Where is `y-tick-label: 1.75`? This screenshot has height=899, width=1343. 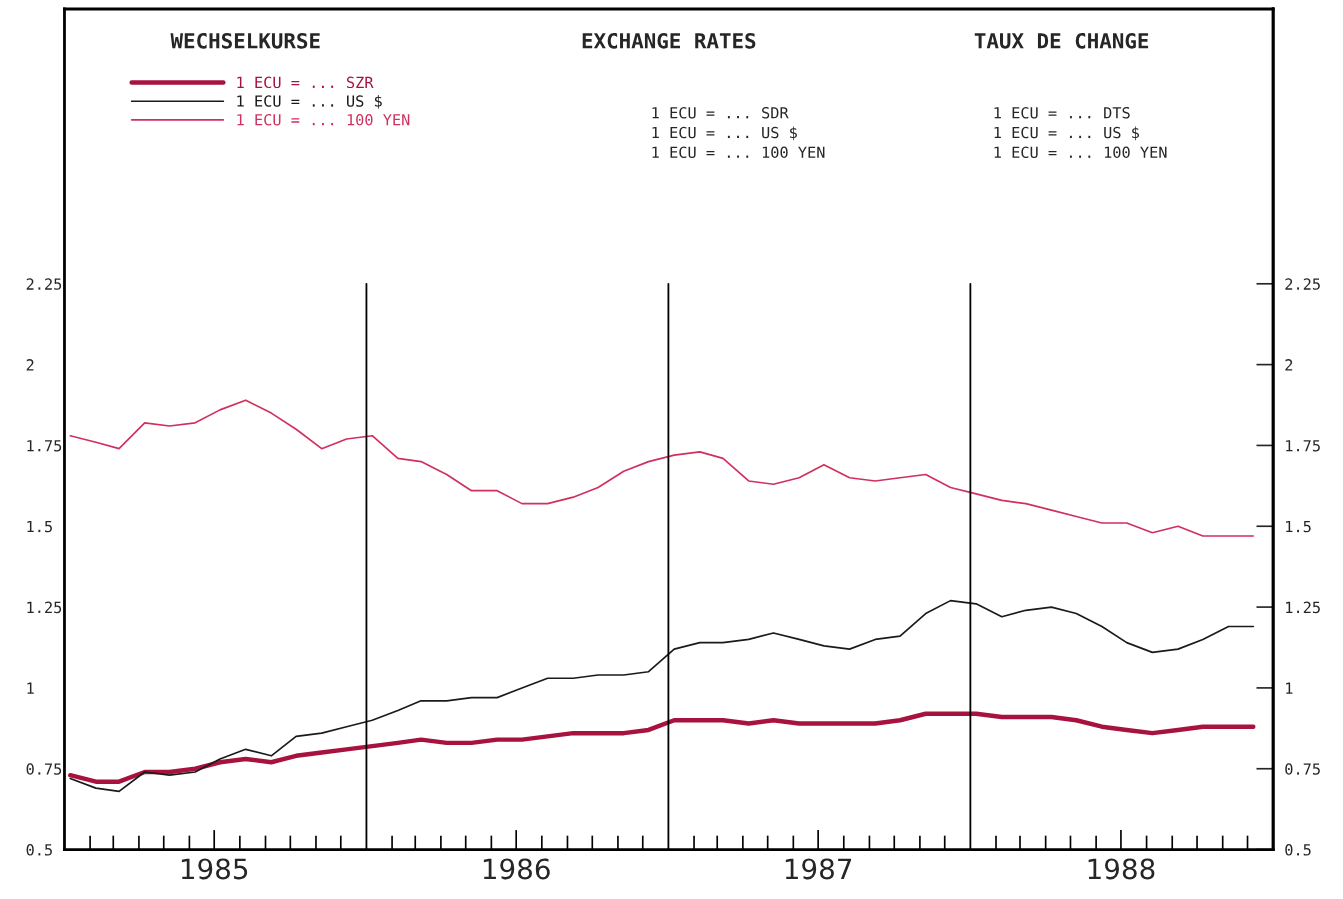
y-tick-label: 1.75 is located at coordinates (44, 446).